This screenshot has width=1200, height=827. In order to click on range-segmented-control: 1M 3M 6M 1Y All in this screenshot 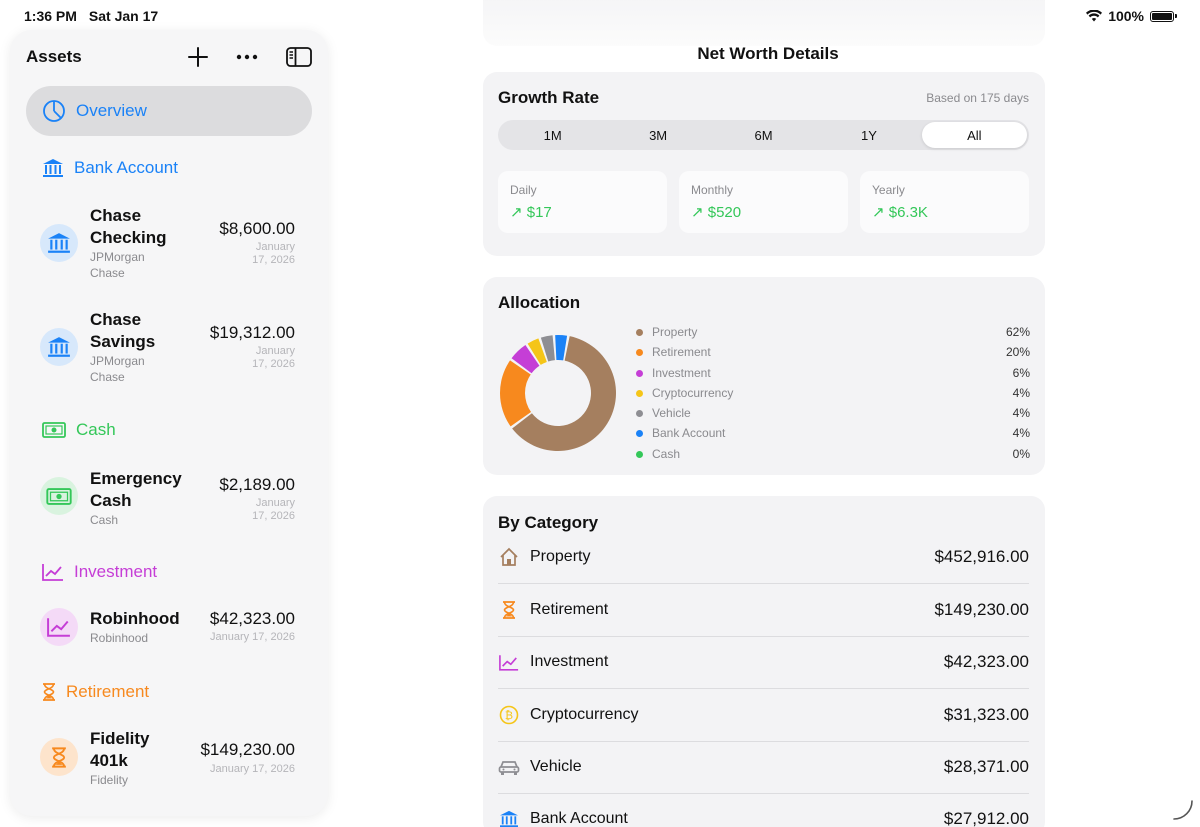, I will do `click(763, 135)`.